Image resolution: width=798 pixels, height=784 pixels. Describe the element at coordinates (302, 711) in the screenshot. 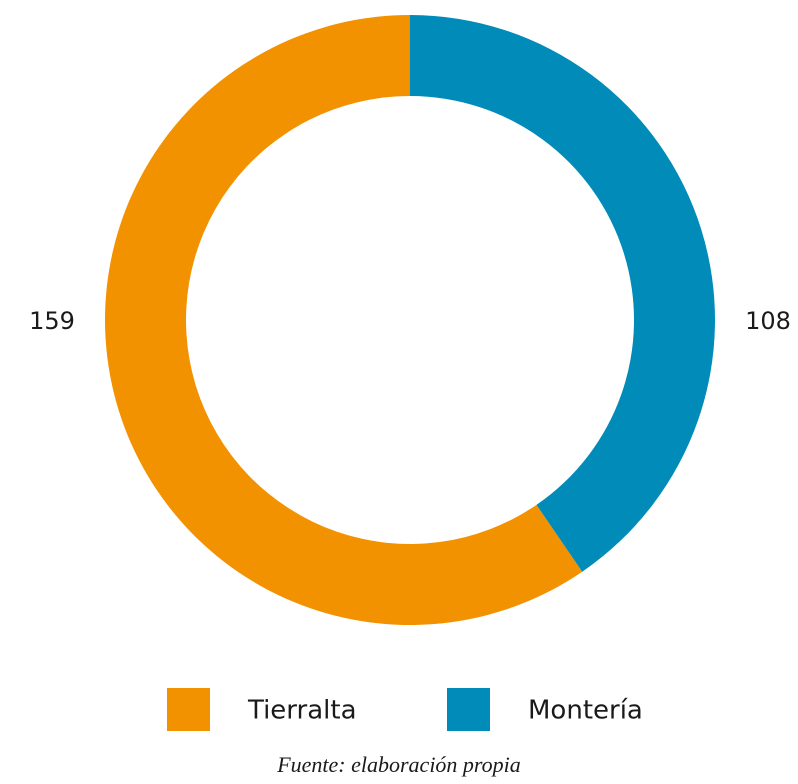

I see `legend-label: Tierralta` at that location.